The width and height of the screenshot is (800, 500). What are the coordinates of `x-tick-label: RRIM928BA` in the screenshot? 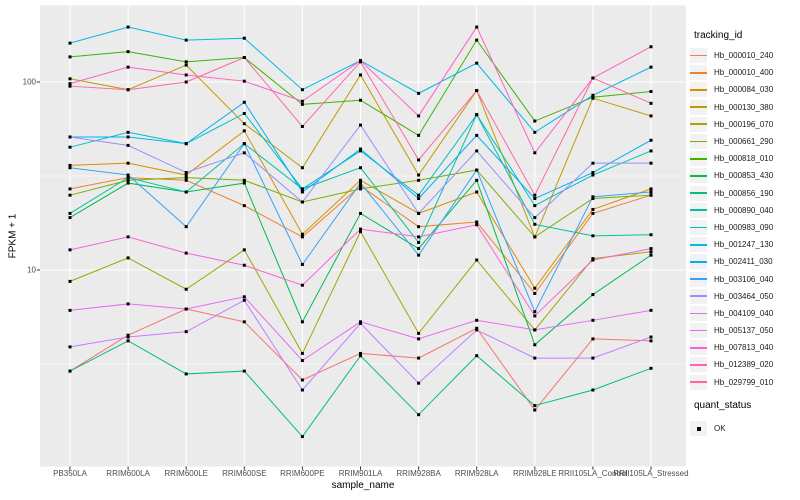 It's located at (418, 473).